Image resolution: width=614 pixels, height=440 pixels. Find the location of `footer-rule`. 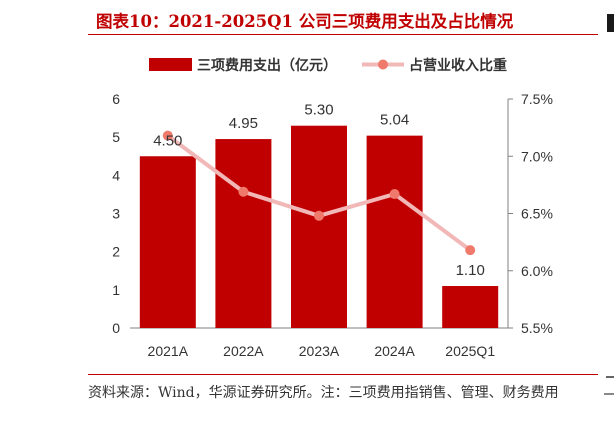

footer-rule is located at coordinates (343, 374).